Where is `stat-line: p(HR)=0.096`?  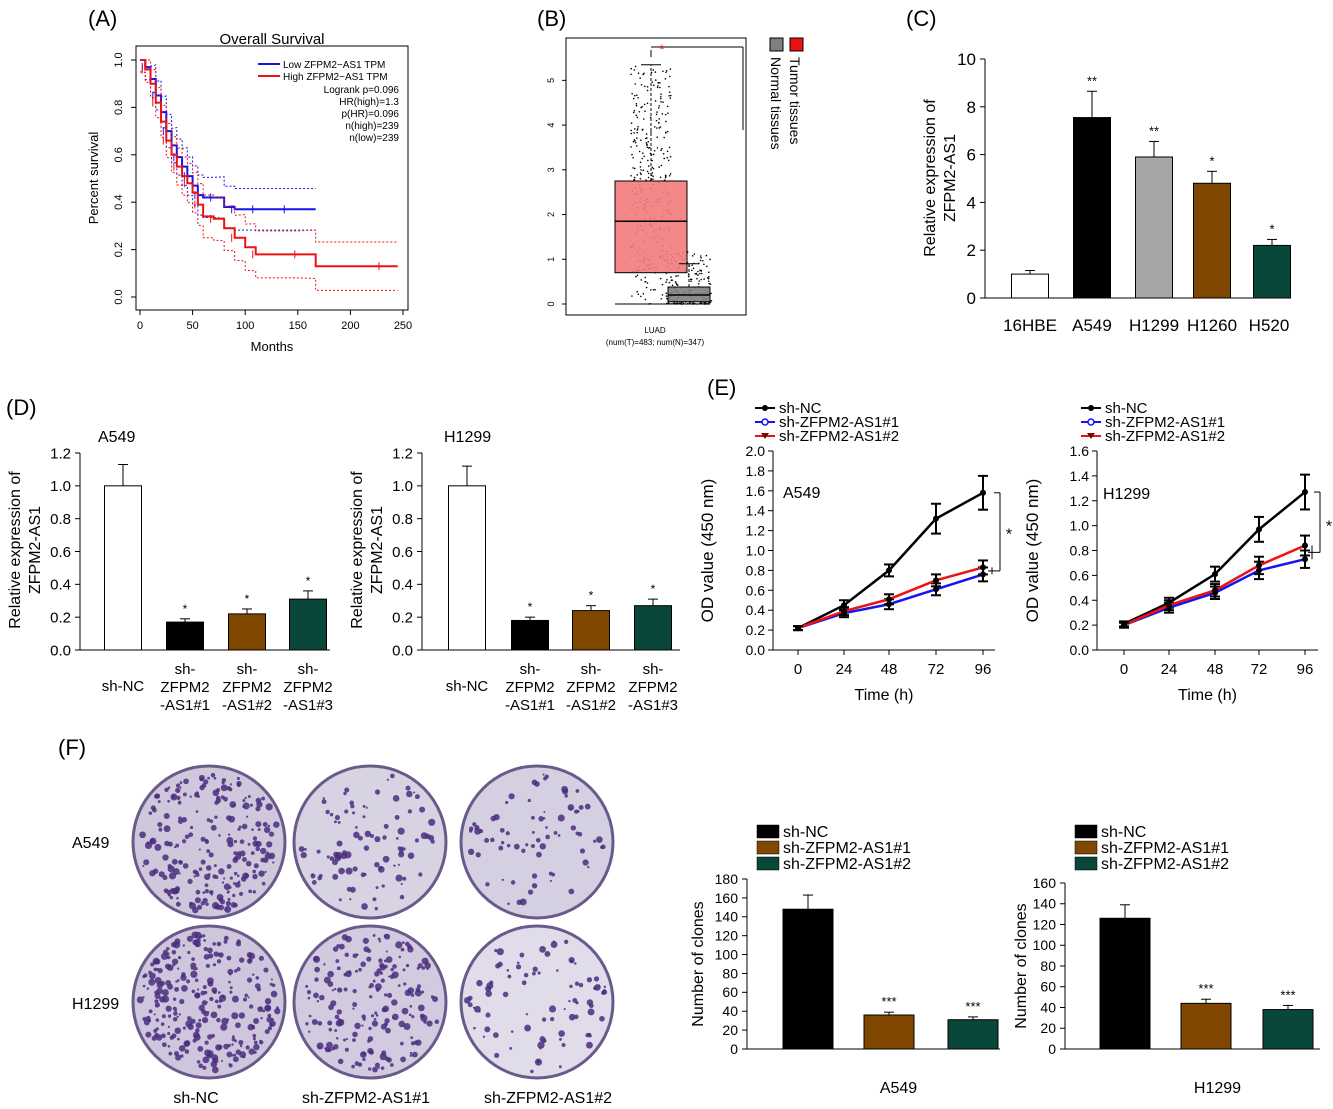
stat-line: p(HR)=0.096 is located at coordinates (370, 114).